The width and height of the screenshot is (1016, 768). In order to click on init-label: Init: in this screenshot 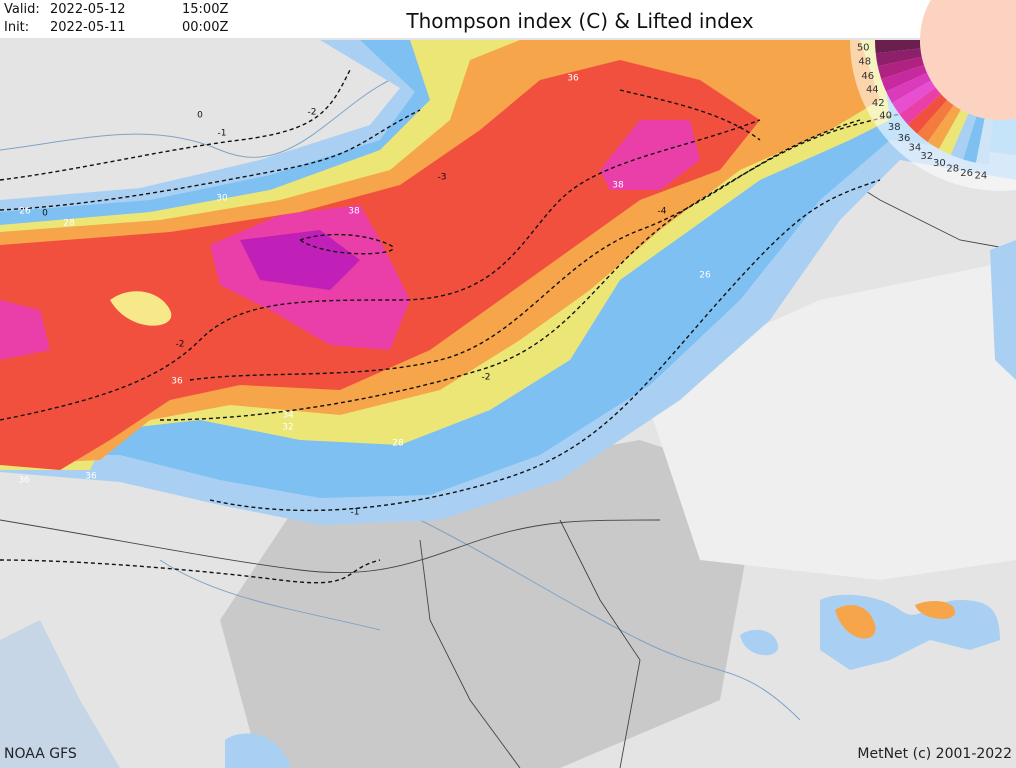, I will do `click(16, 27)`.